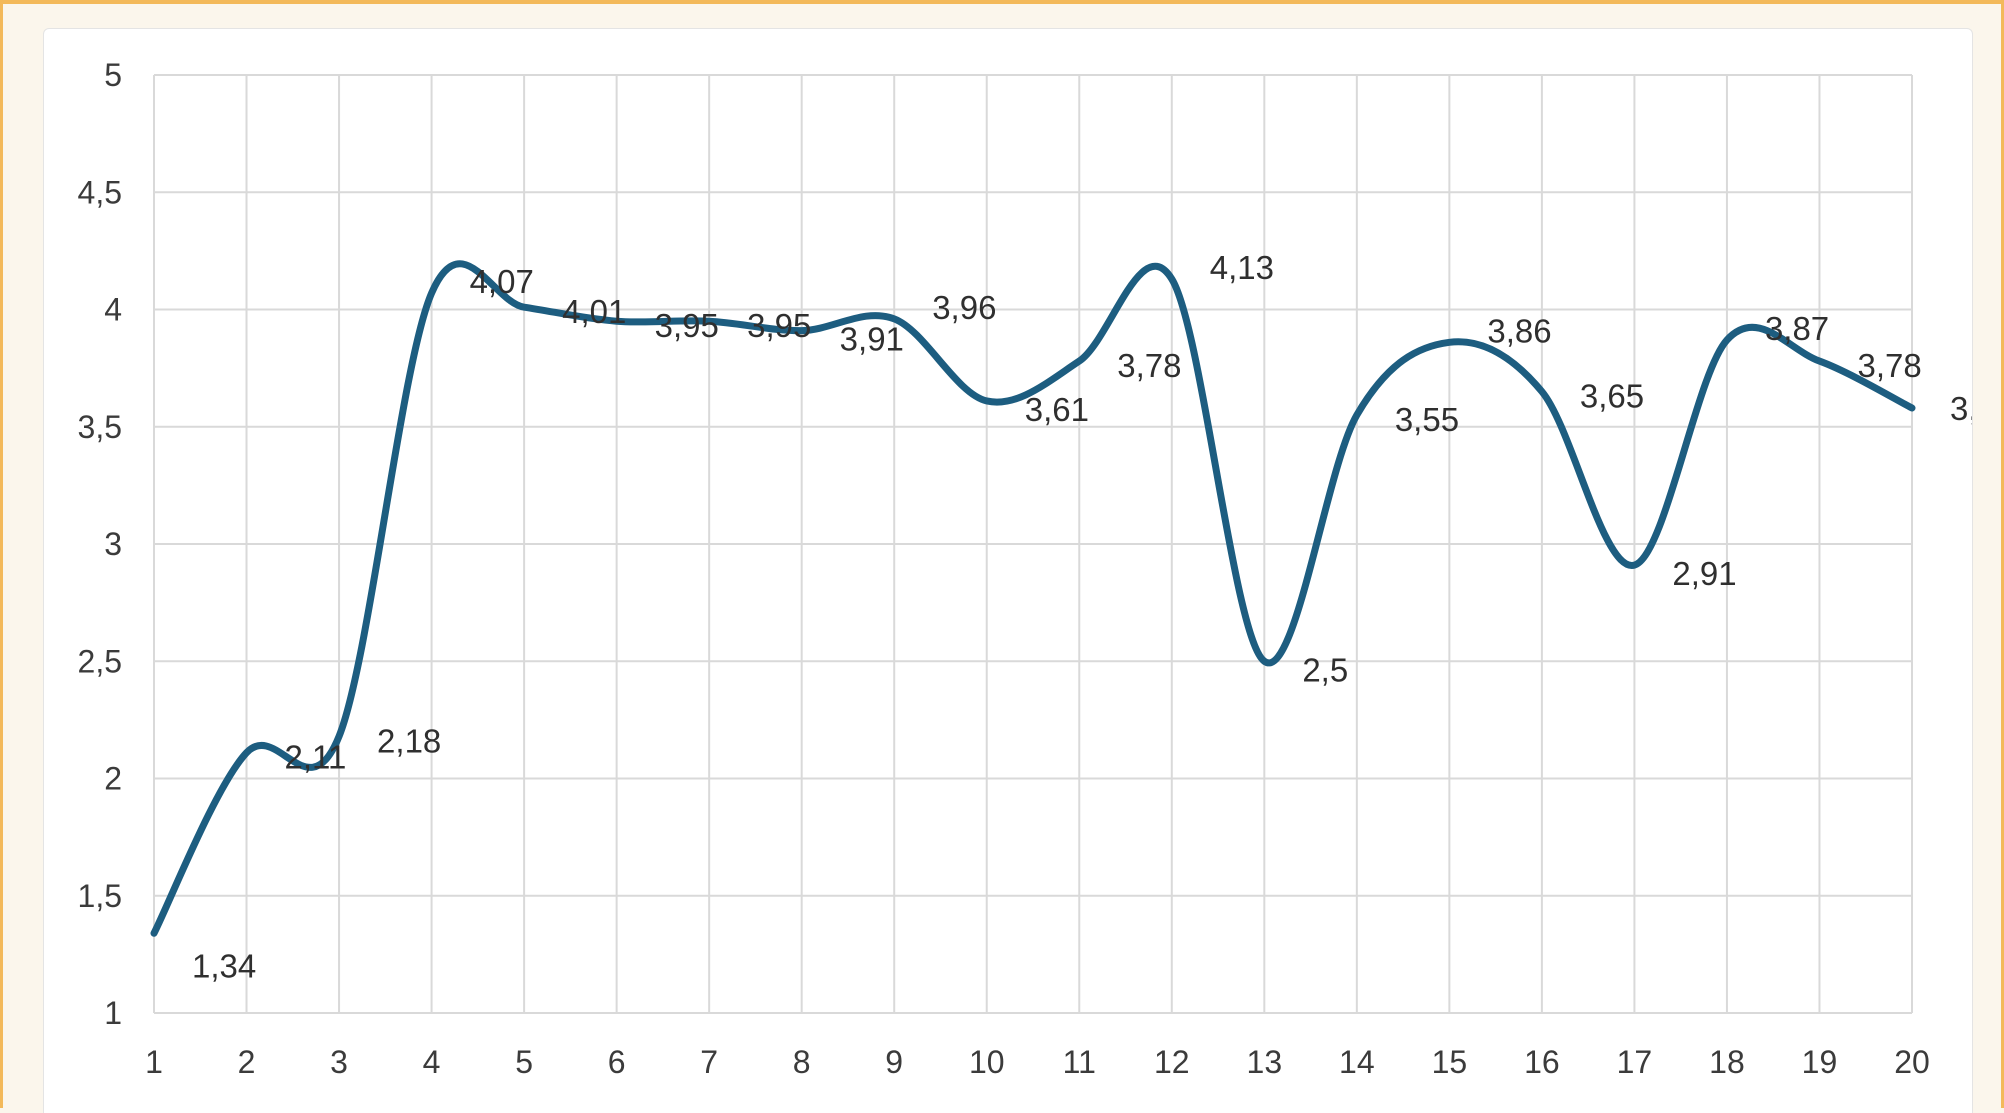 The image size is (2004, 1113). What do you see at coordinates (987, 1062) in the screenshot?
I see `x-tick-label: 10` at bounding box center [987, 1062].